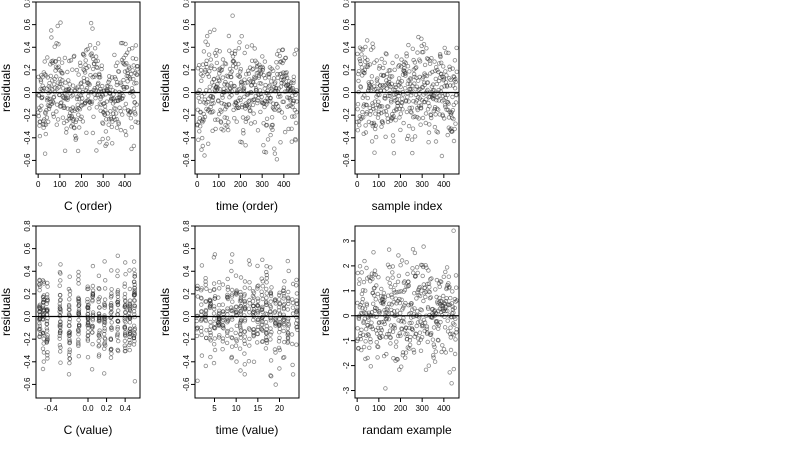  What do you see at coordinates (27, 249) in the screenshot?
I see `y-tick-label: 0.6` at bounding box center [27, 249].